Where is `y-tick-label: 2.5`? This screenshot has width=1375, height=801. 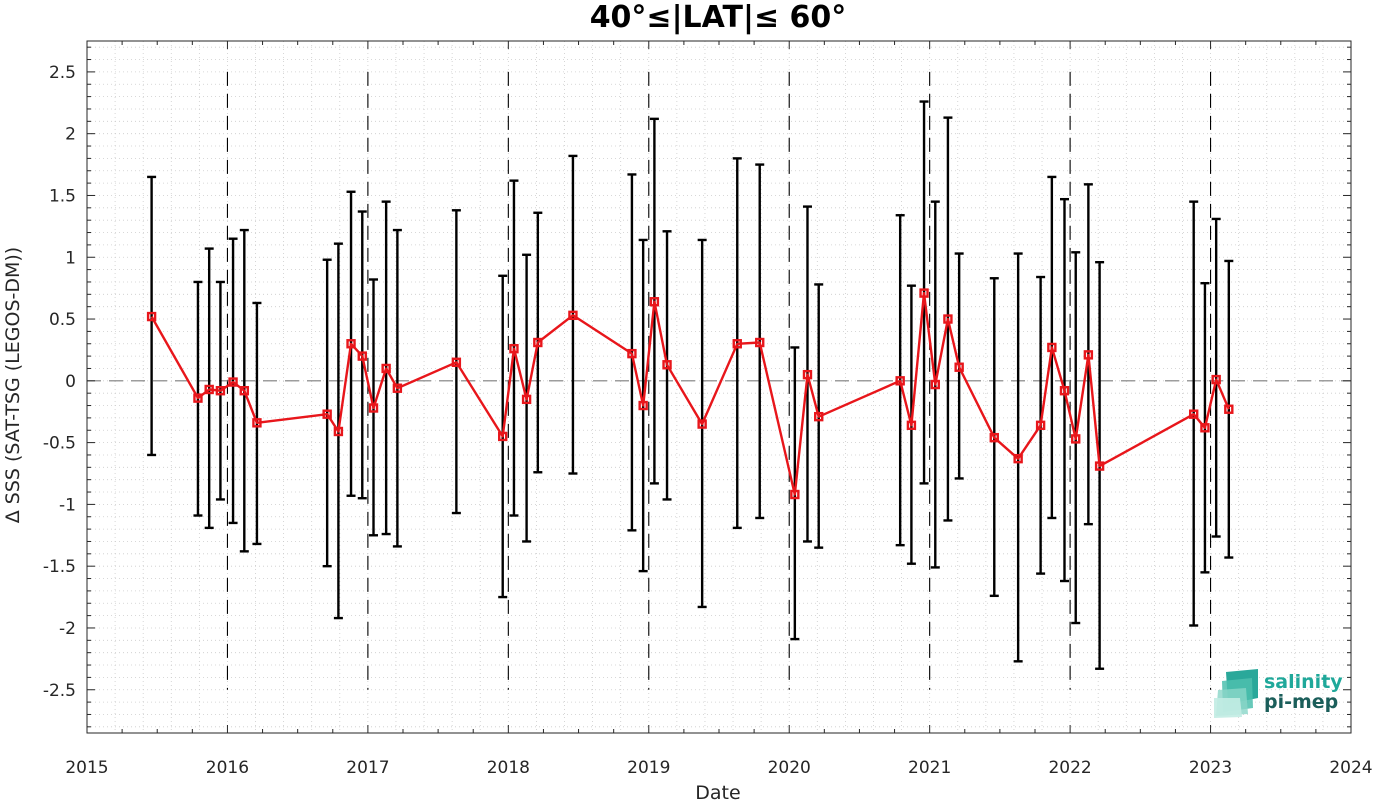
y-tick-label: 2.5 is located at coordinates (62, 73).